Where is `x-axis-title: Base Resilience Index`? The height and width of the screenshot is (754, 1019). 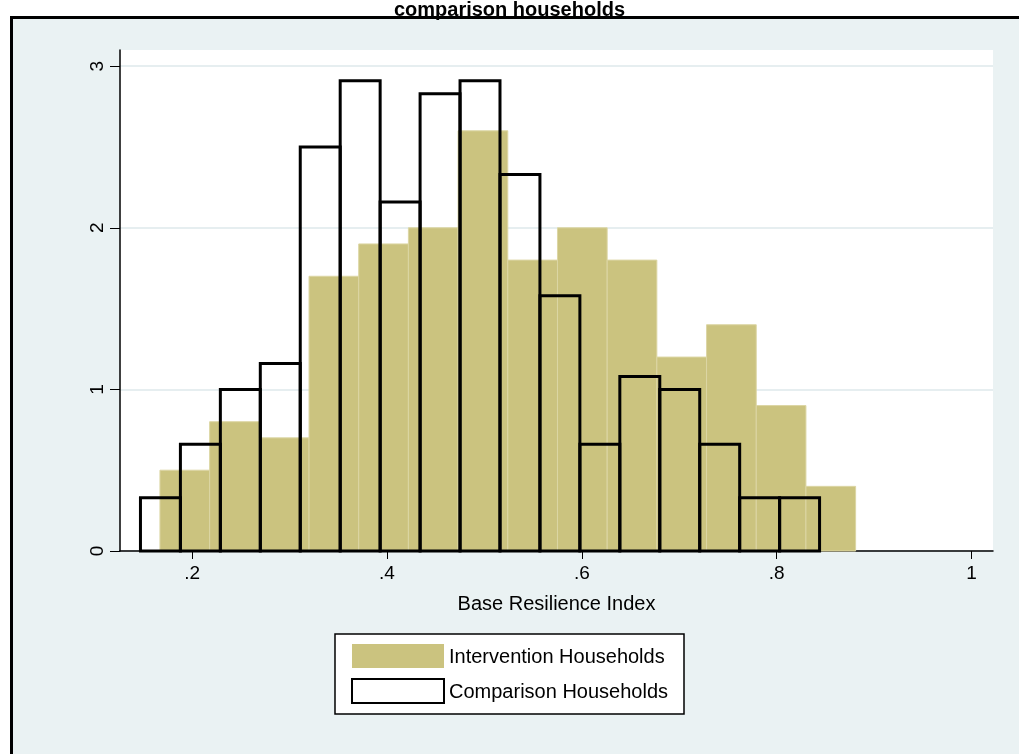 x-axis-title: Base Resilience Index is located at coordinates (556, 603).